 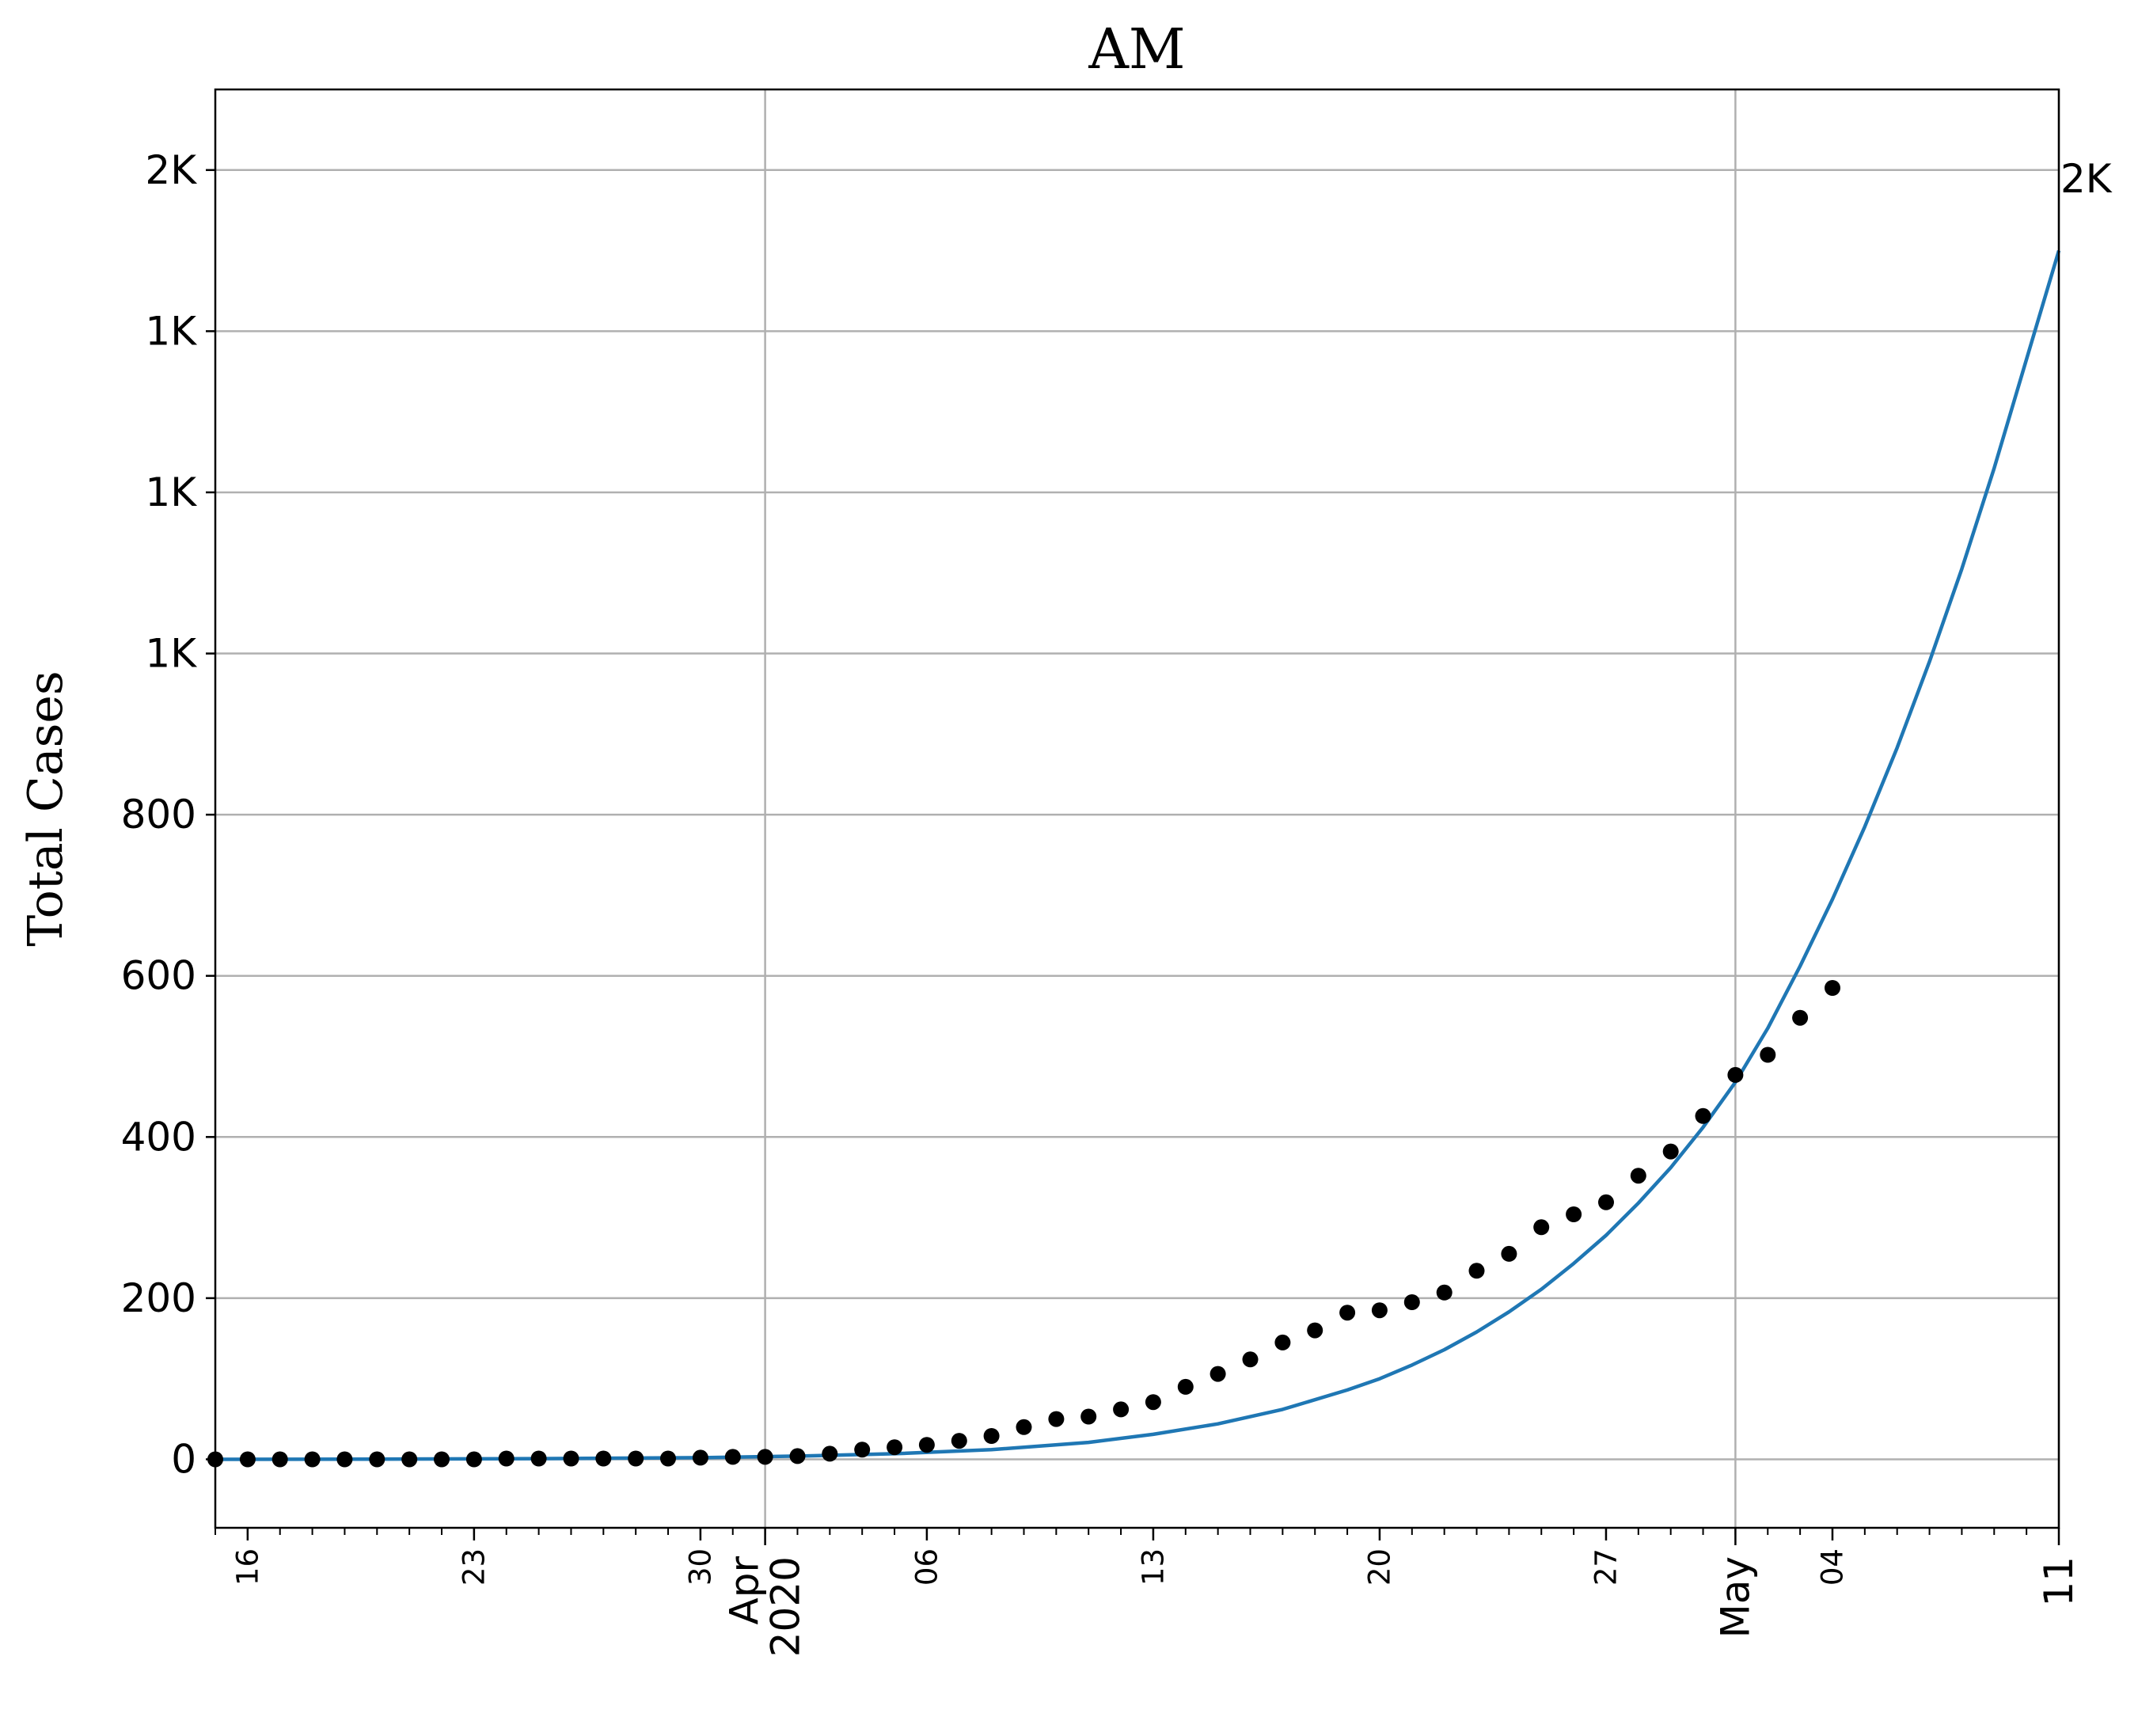 I want to click on x-minor-tick-label: 30, so click(x=700, y=1567).